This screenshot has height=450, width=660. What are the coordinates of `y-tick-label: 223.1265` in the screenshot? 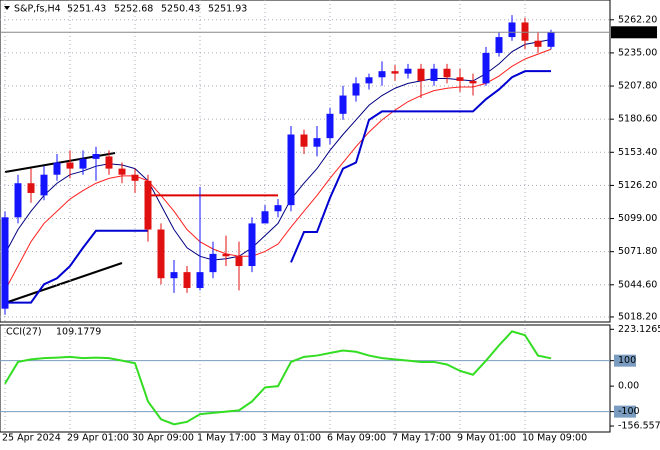 It's located at (639, 329).